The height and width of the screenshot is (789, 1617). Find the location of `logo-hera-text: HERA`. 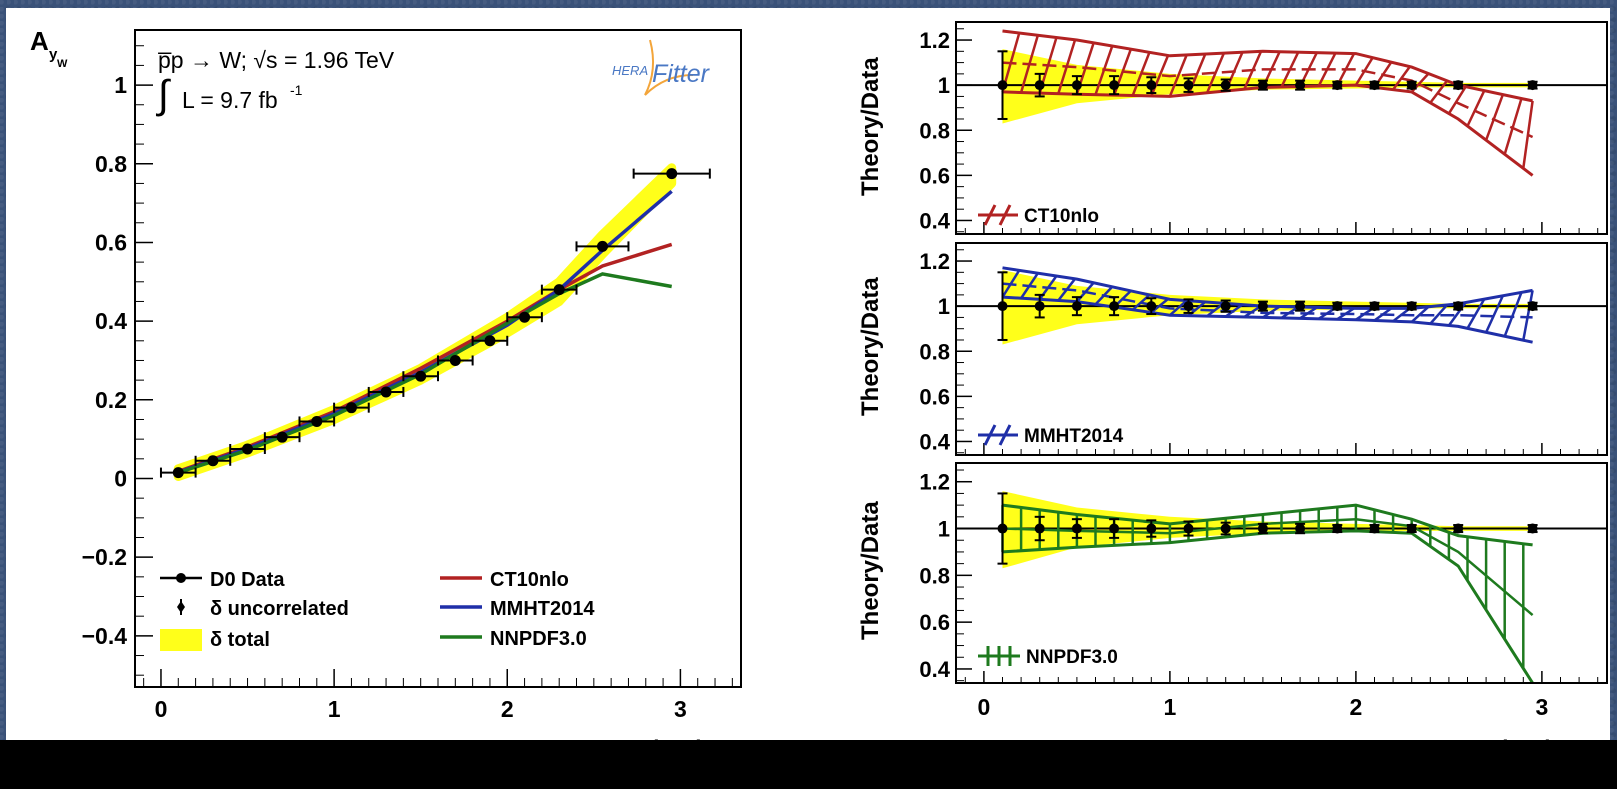

logo-hera-text: HERA is located at coordinates (630, 70).